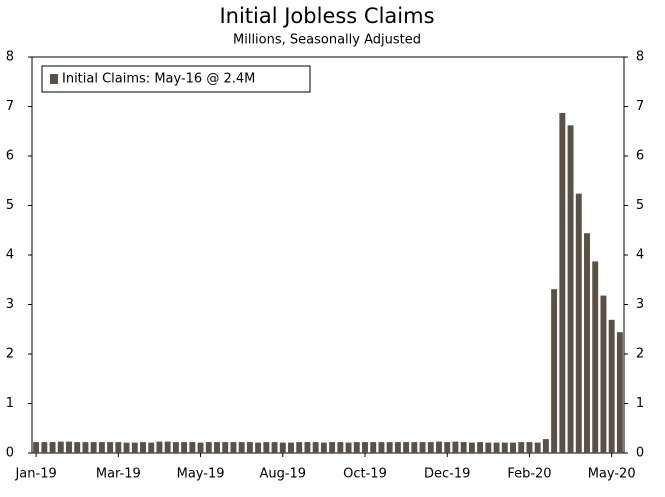 The height and width of the screenshot is (497, 665). Describe the element at coordinates (640, 255) in the screenshot. I see `y2-tick-label: 4` at that location.